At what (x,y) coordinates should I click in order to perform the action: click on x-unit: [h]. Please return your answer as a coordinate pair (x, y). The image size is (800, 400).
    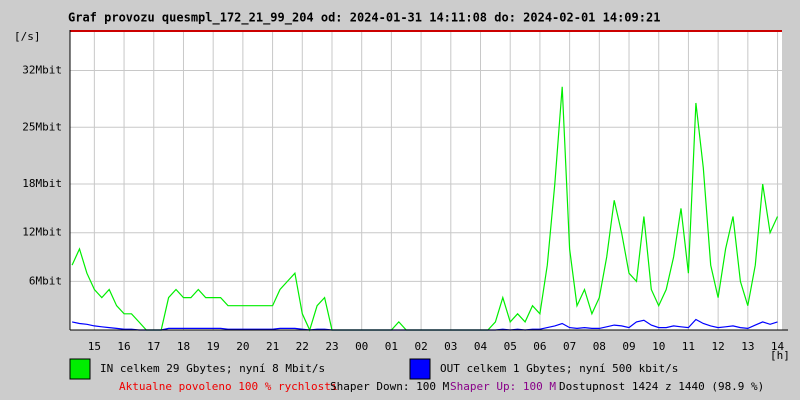
    Looking at the image, I should click on (780, 355).